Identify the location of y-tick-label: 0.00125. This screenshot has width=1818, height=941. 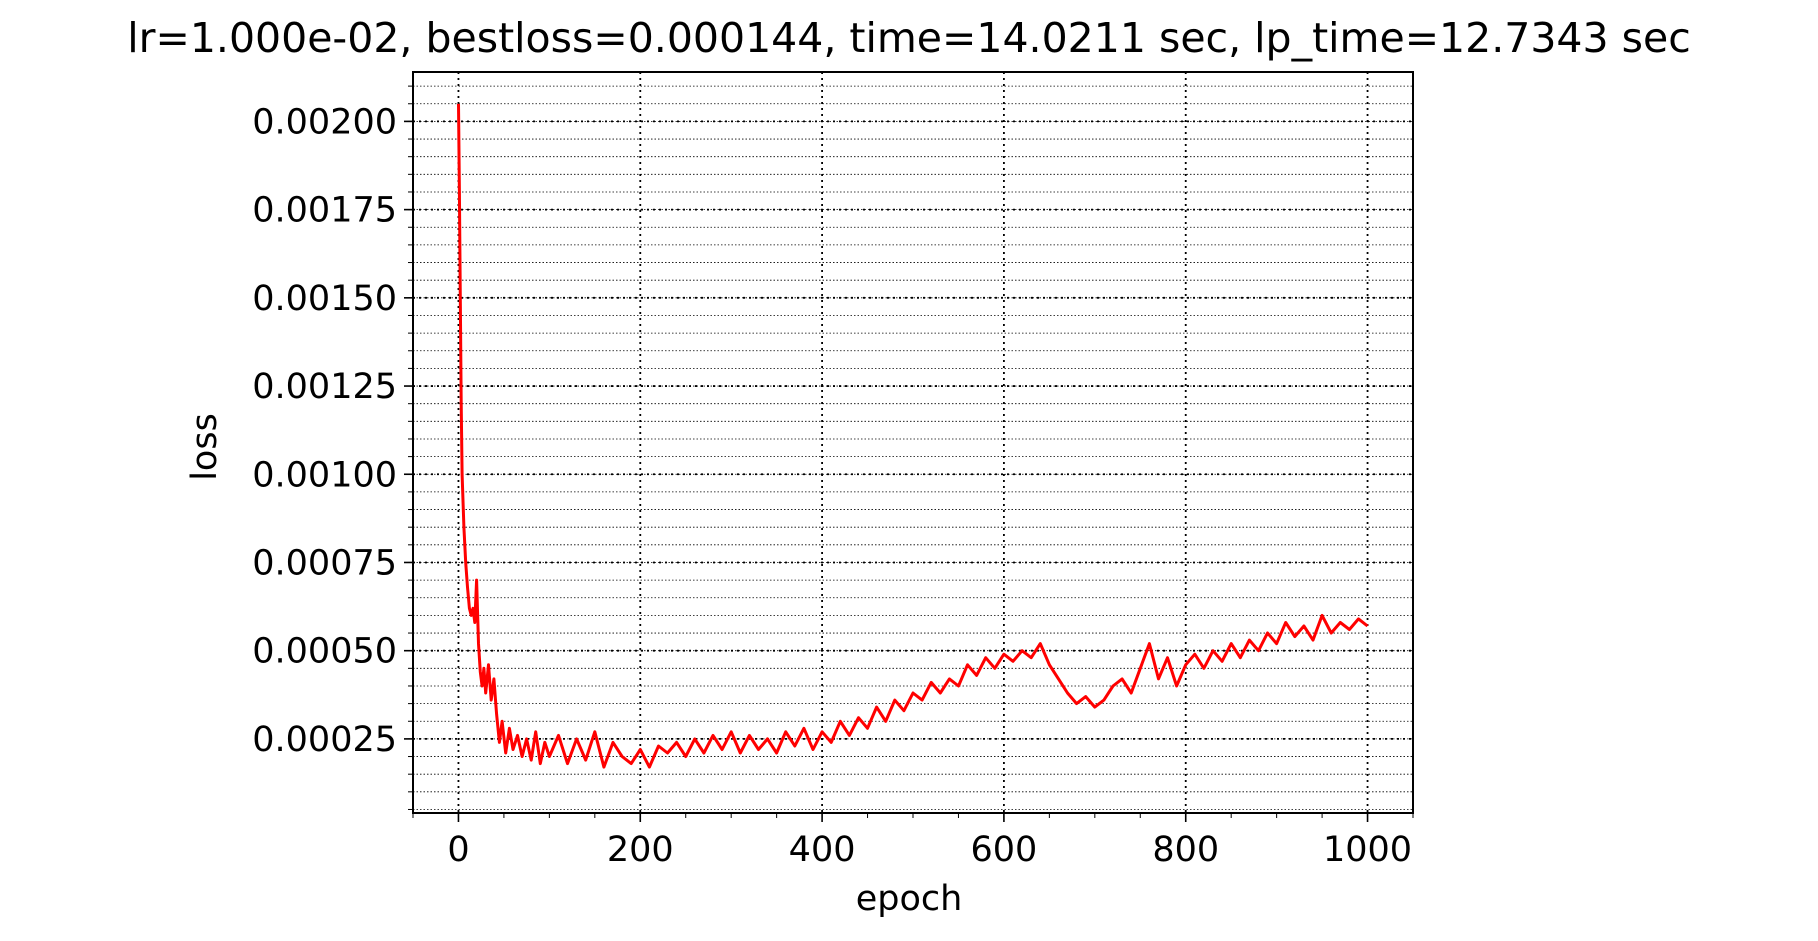
(324, 387).